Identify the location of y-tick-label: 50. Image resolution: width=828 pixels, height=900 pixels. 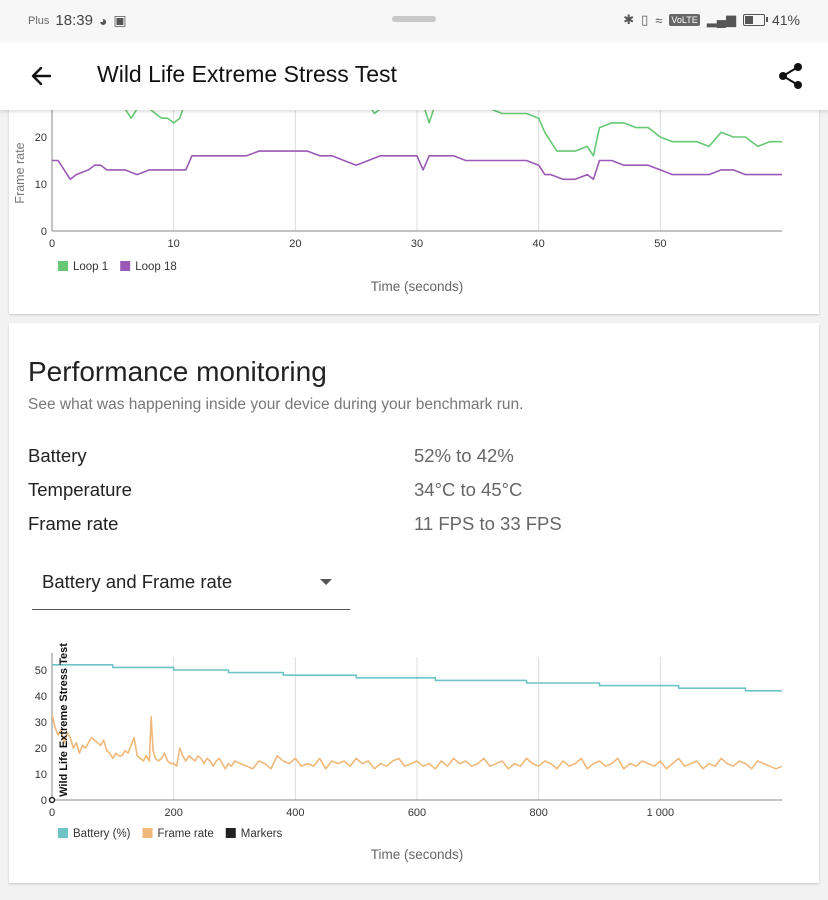
(41, 671).